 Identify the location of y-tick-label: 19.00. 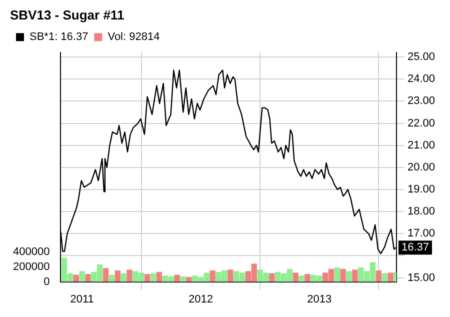
(421, 190).